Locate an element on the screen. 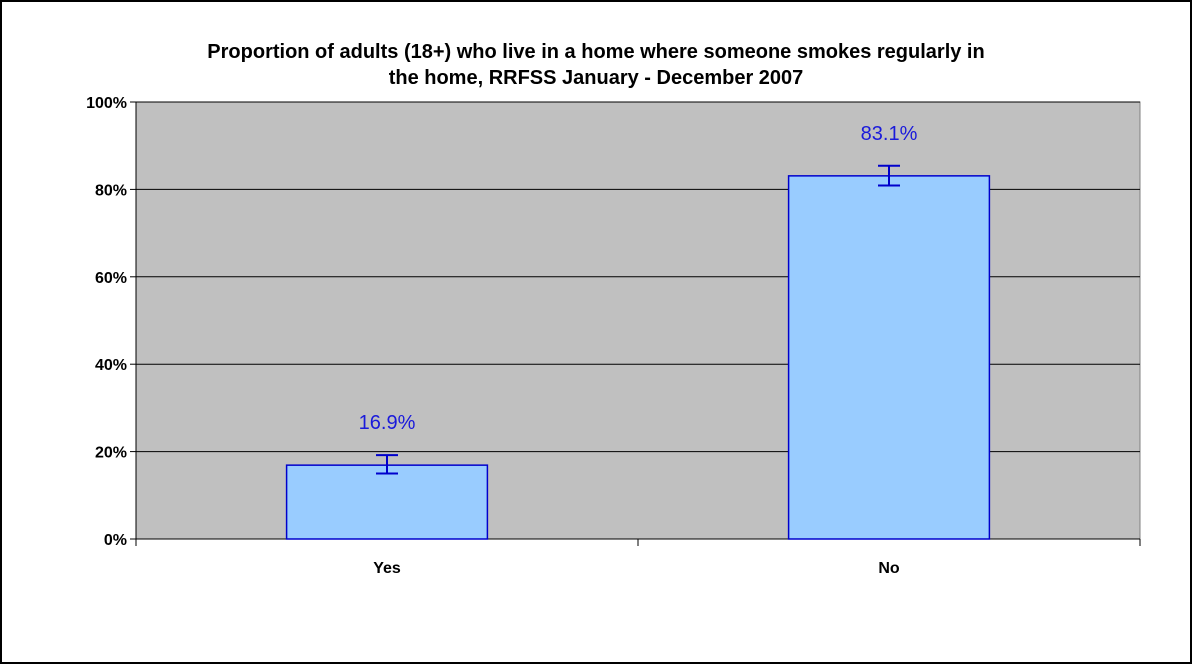  y-tick-label: 40% is located at coordinates (111, 365).